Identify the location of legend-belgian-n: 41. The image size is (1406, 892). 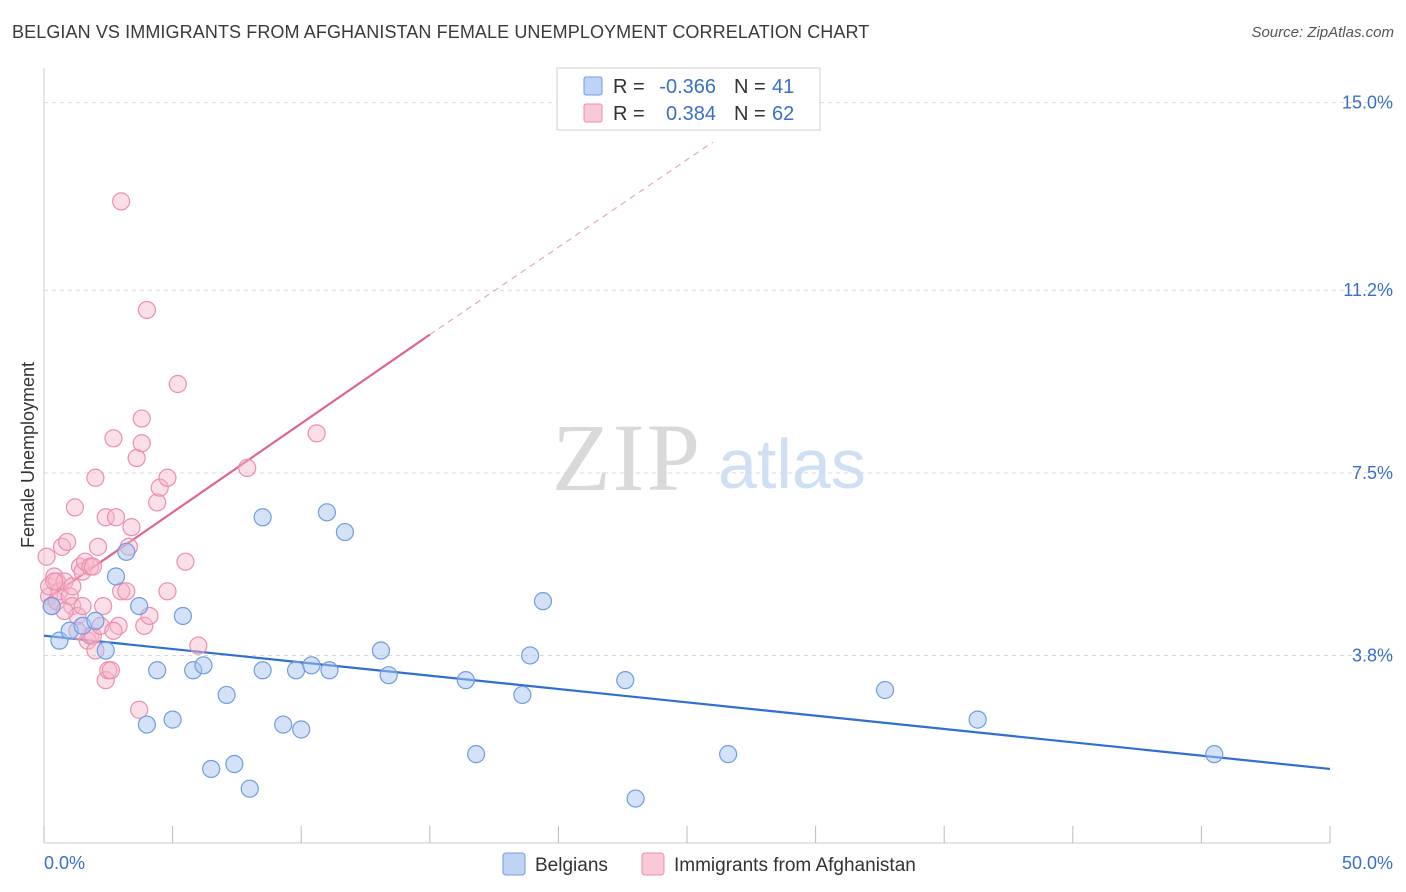
(783, 87).